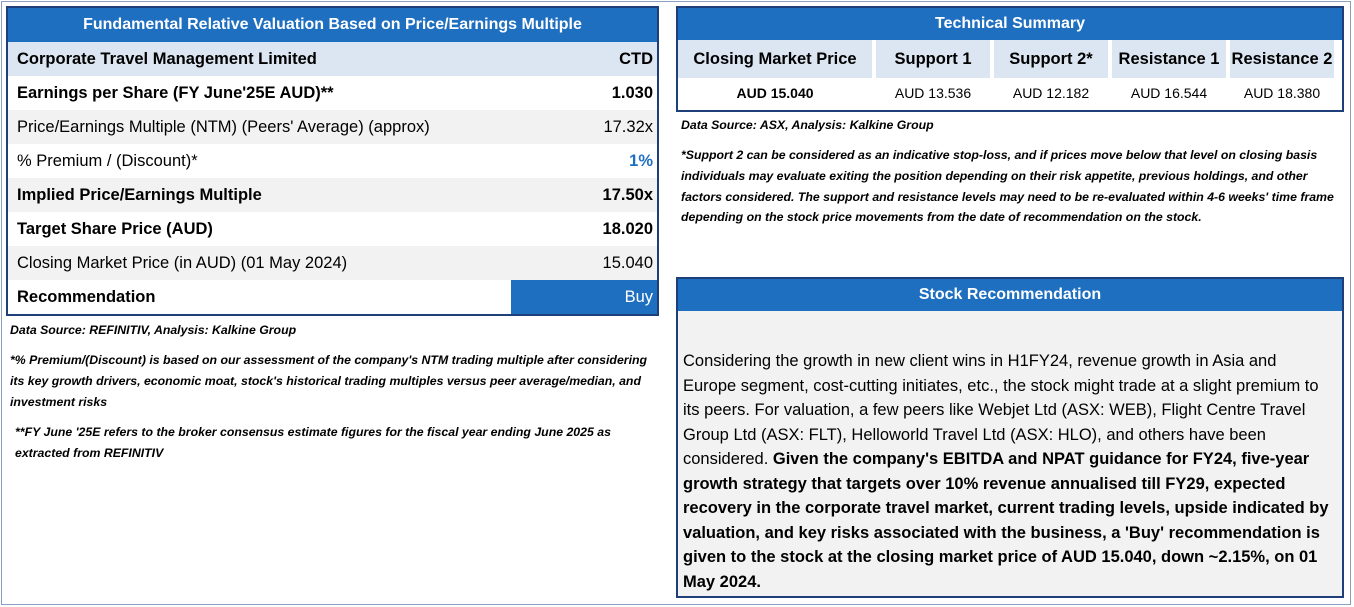  Describe the element at coordinates (632, 92) in the screenshot. I see `eps-value: 1.030` at that location.